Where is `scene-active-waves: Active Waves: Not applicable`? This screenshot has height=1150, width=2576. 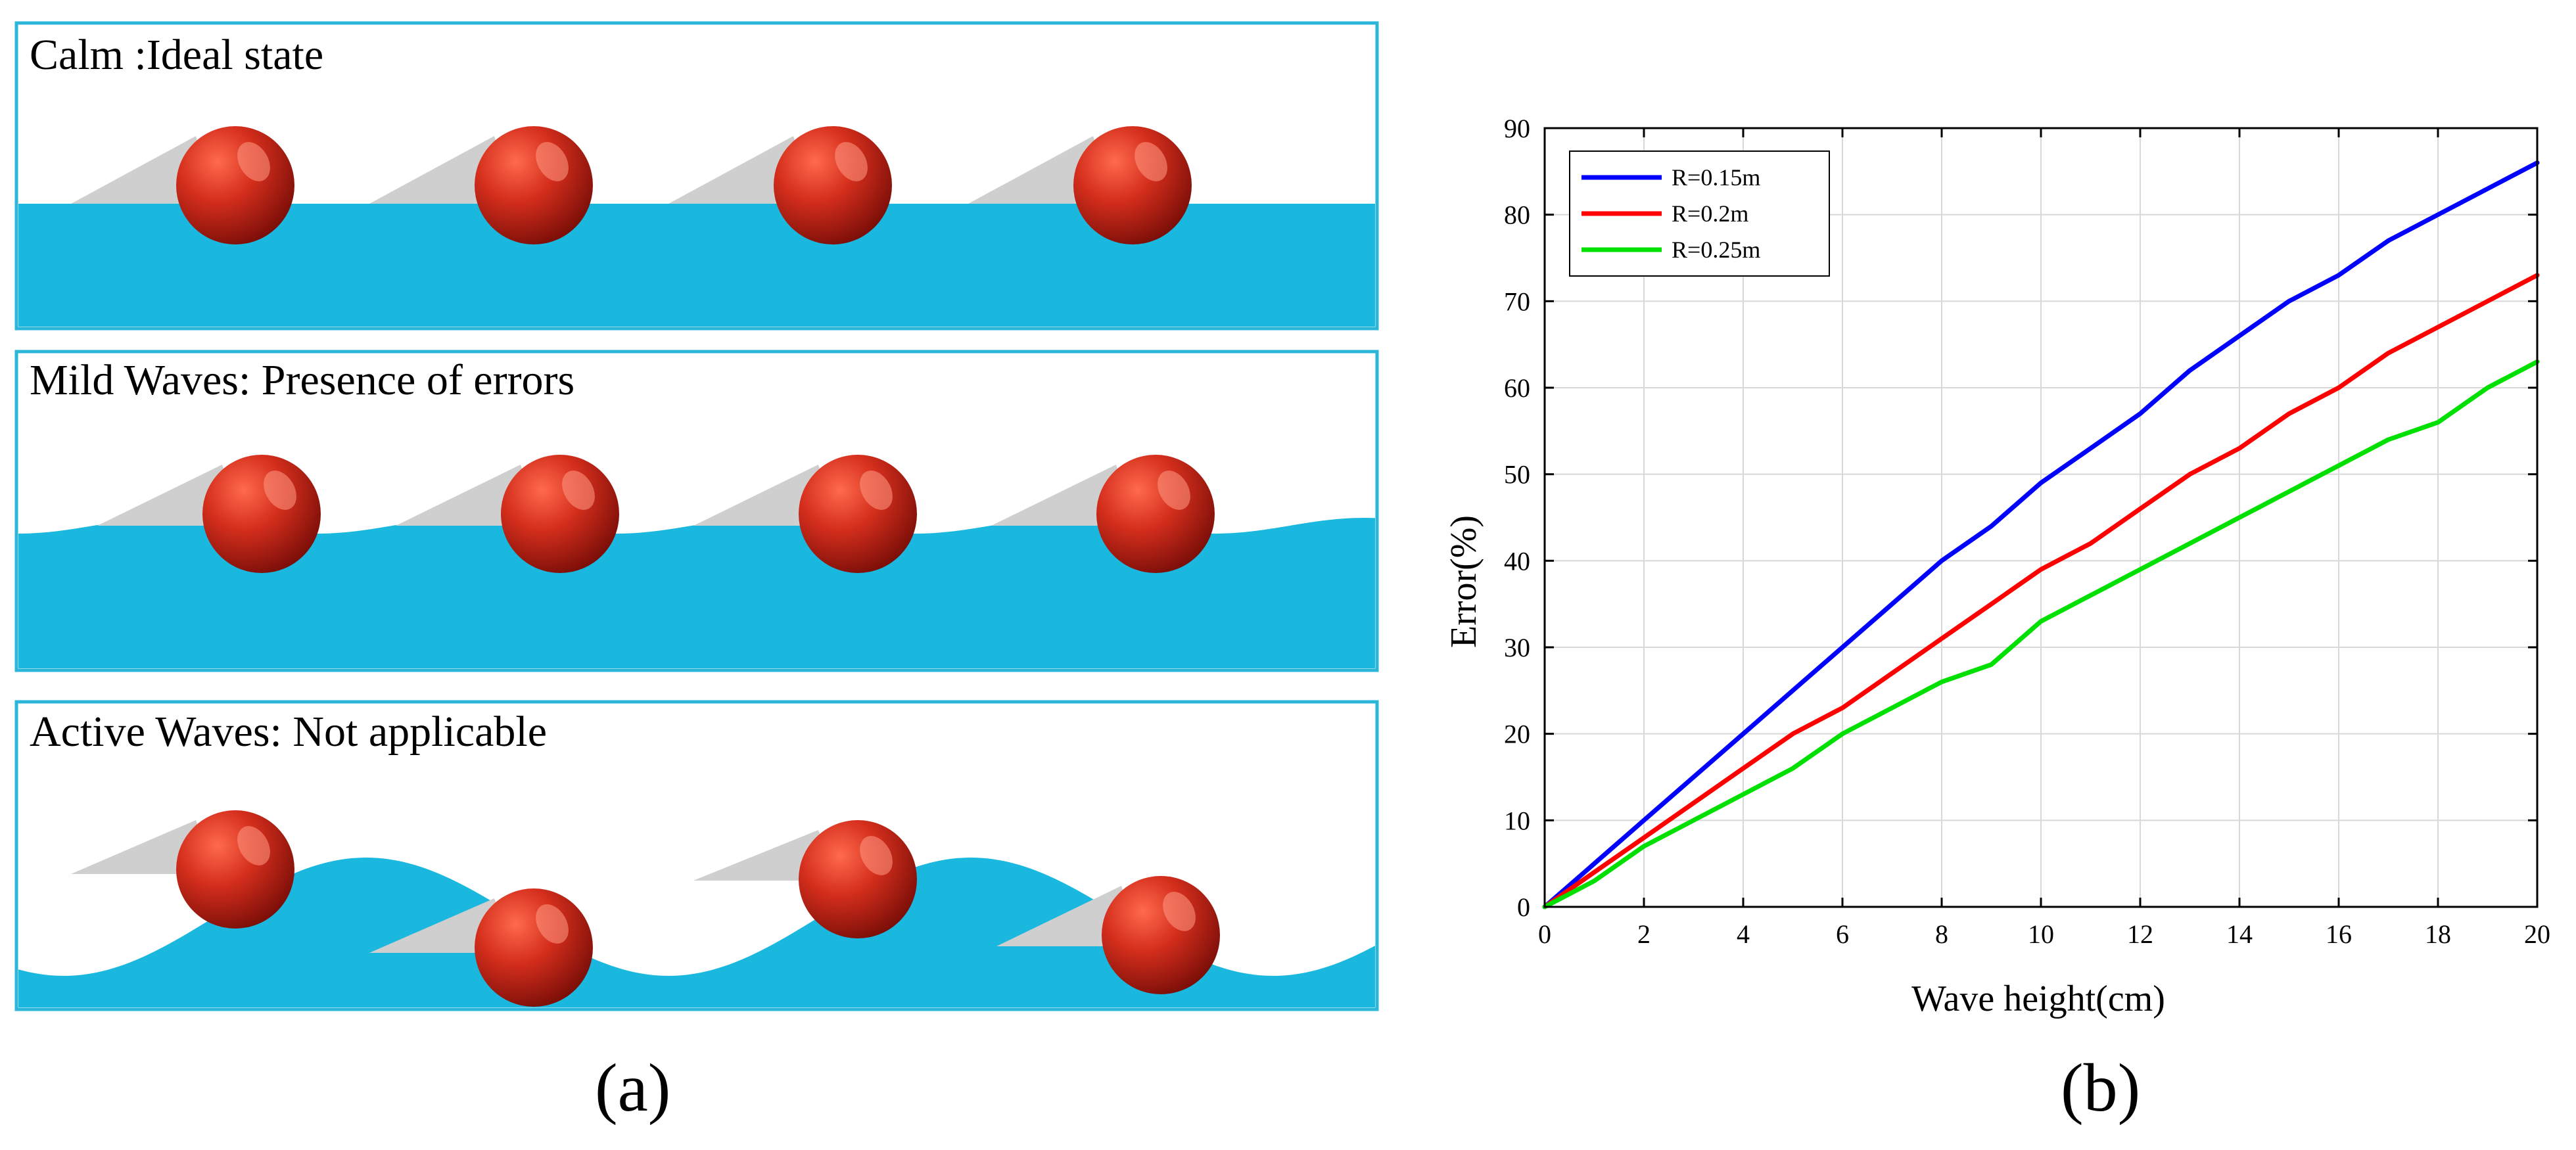 scene-active-waves: Active Waves: Not applicable is located at coordinates (696, 855).